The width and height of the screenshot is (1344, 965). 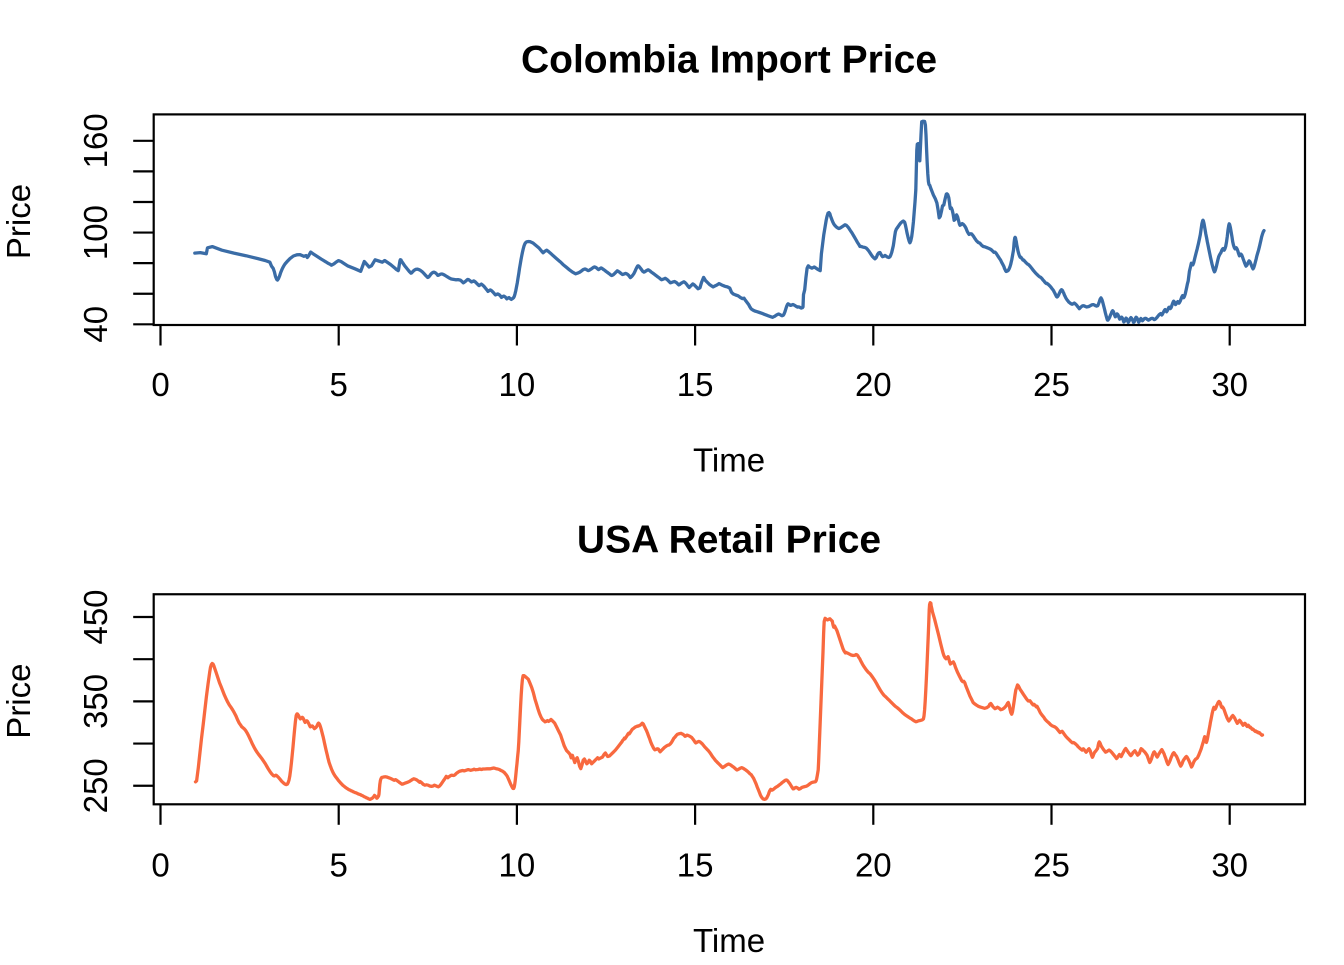 What do you see at coordinates (95, 616) in the screenshot?
I see `svg-text: 450` at bounding box center [95, 616].